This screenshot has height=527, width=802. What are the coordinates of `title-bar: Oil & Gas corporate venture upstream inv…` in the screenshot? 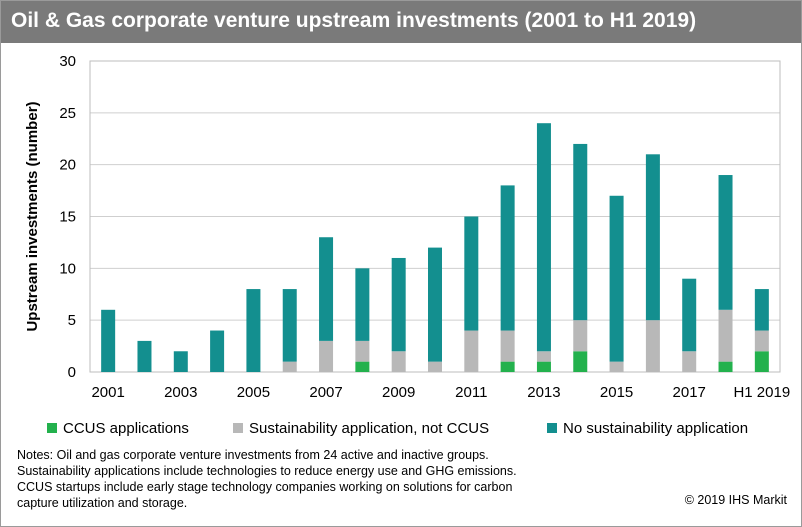 It's located at (401, 22).